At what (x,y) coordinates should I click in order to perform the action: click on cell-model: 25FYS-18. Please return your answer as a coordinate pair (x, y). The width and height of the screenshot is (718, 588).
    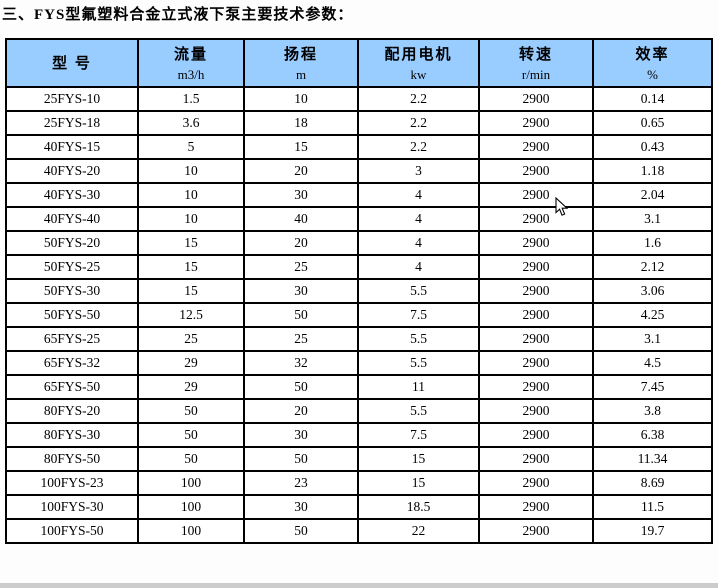
    Looking at the image, I should click on (72, 123).